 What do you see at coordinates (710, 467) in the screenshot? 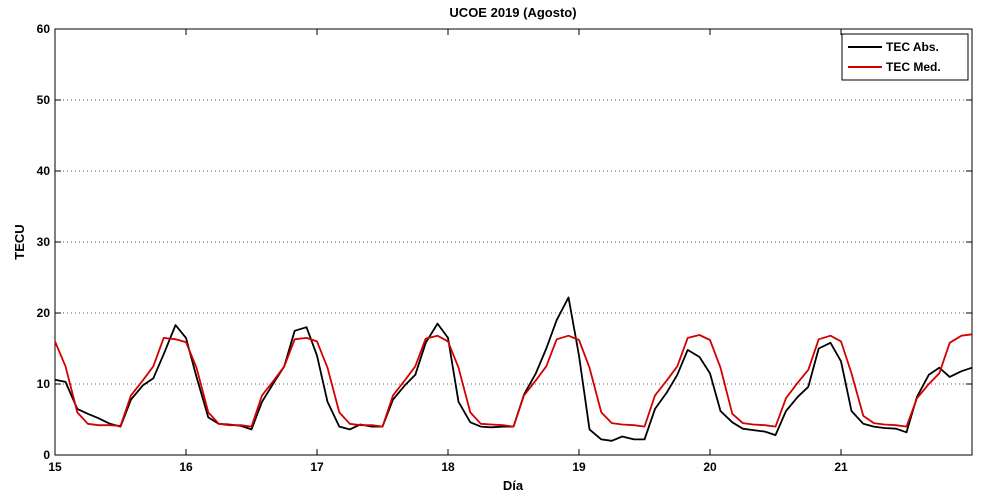
I see `x-tick-label: 20` at bounding box center [710, 467].